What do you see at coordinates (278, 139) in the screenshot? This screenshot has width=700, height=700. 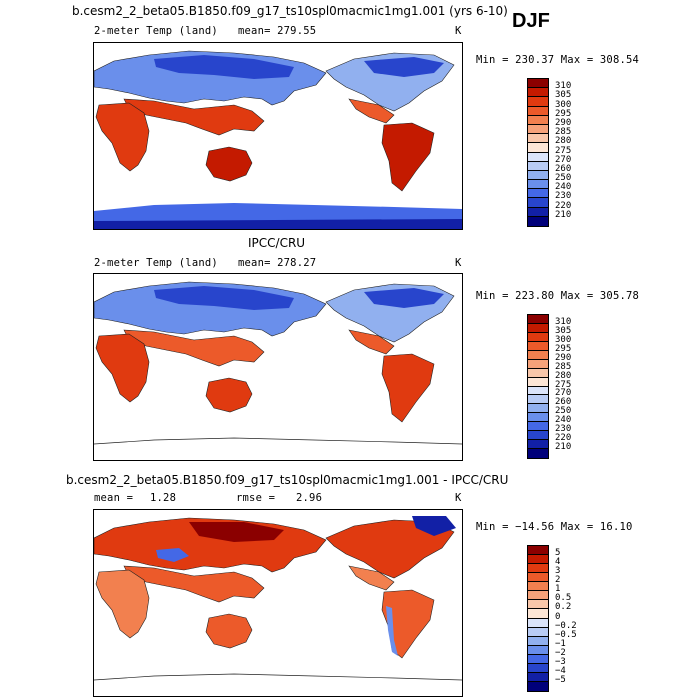 I see `panel1-map-canvas` at bounding box center [278, 139].